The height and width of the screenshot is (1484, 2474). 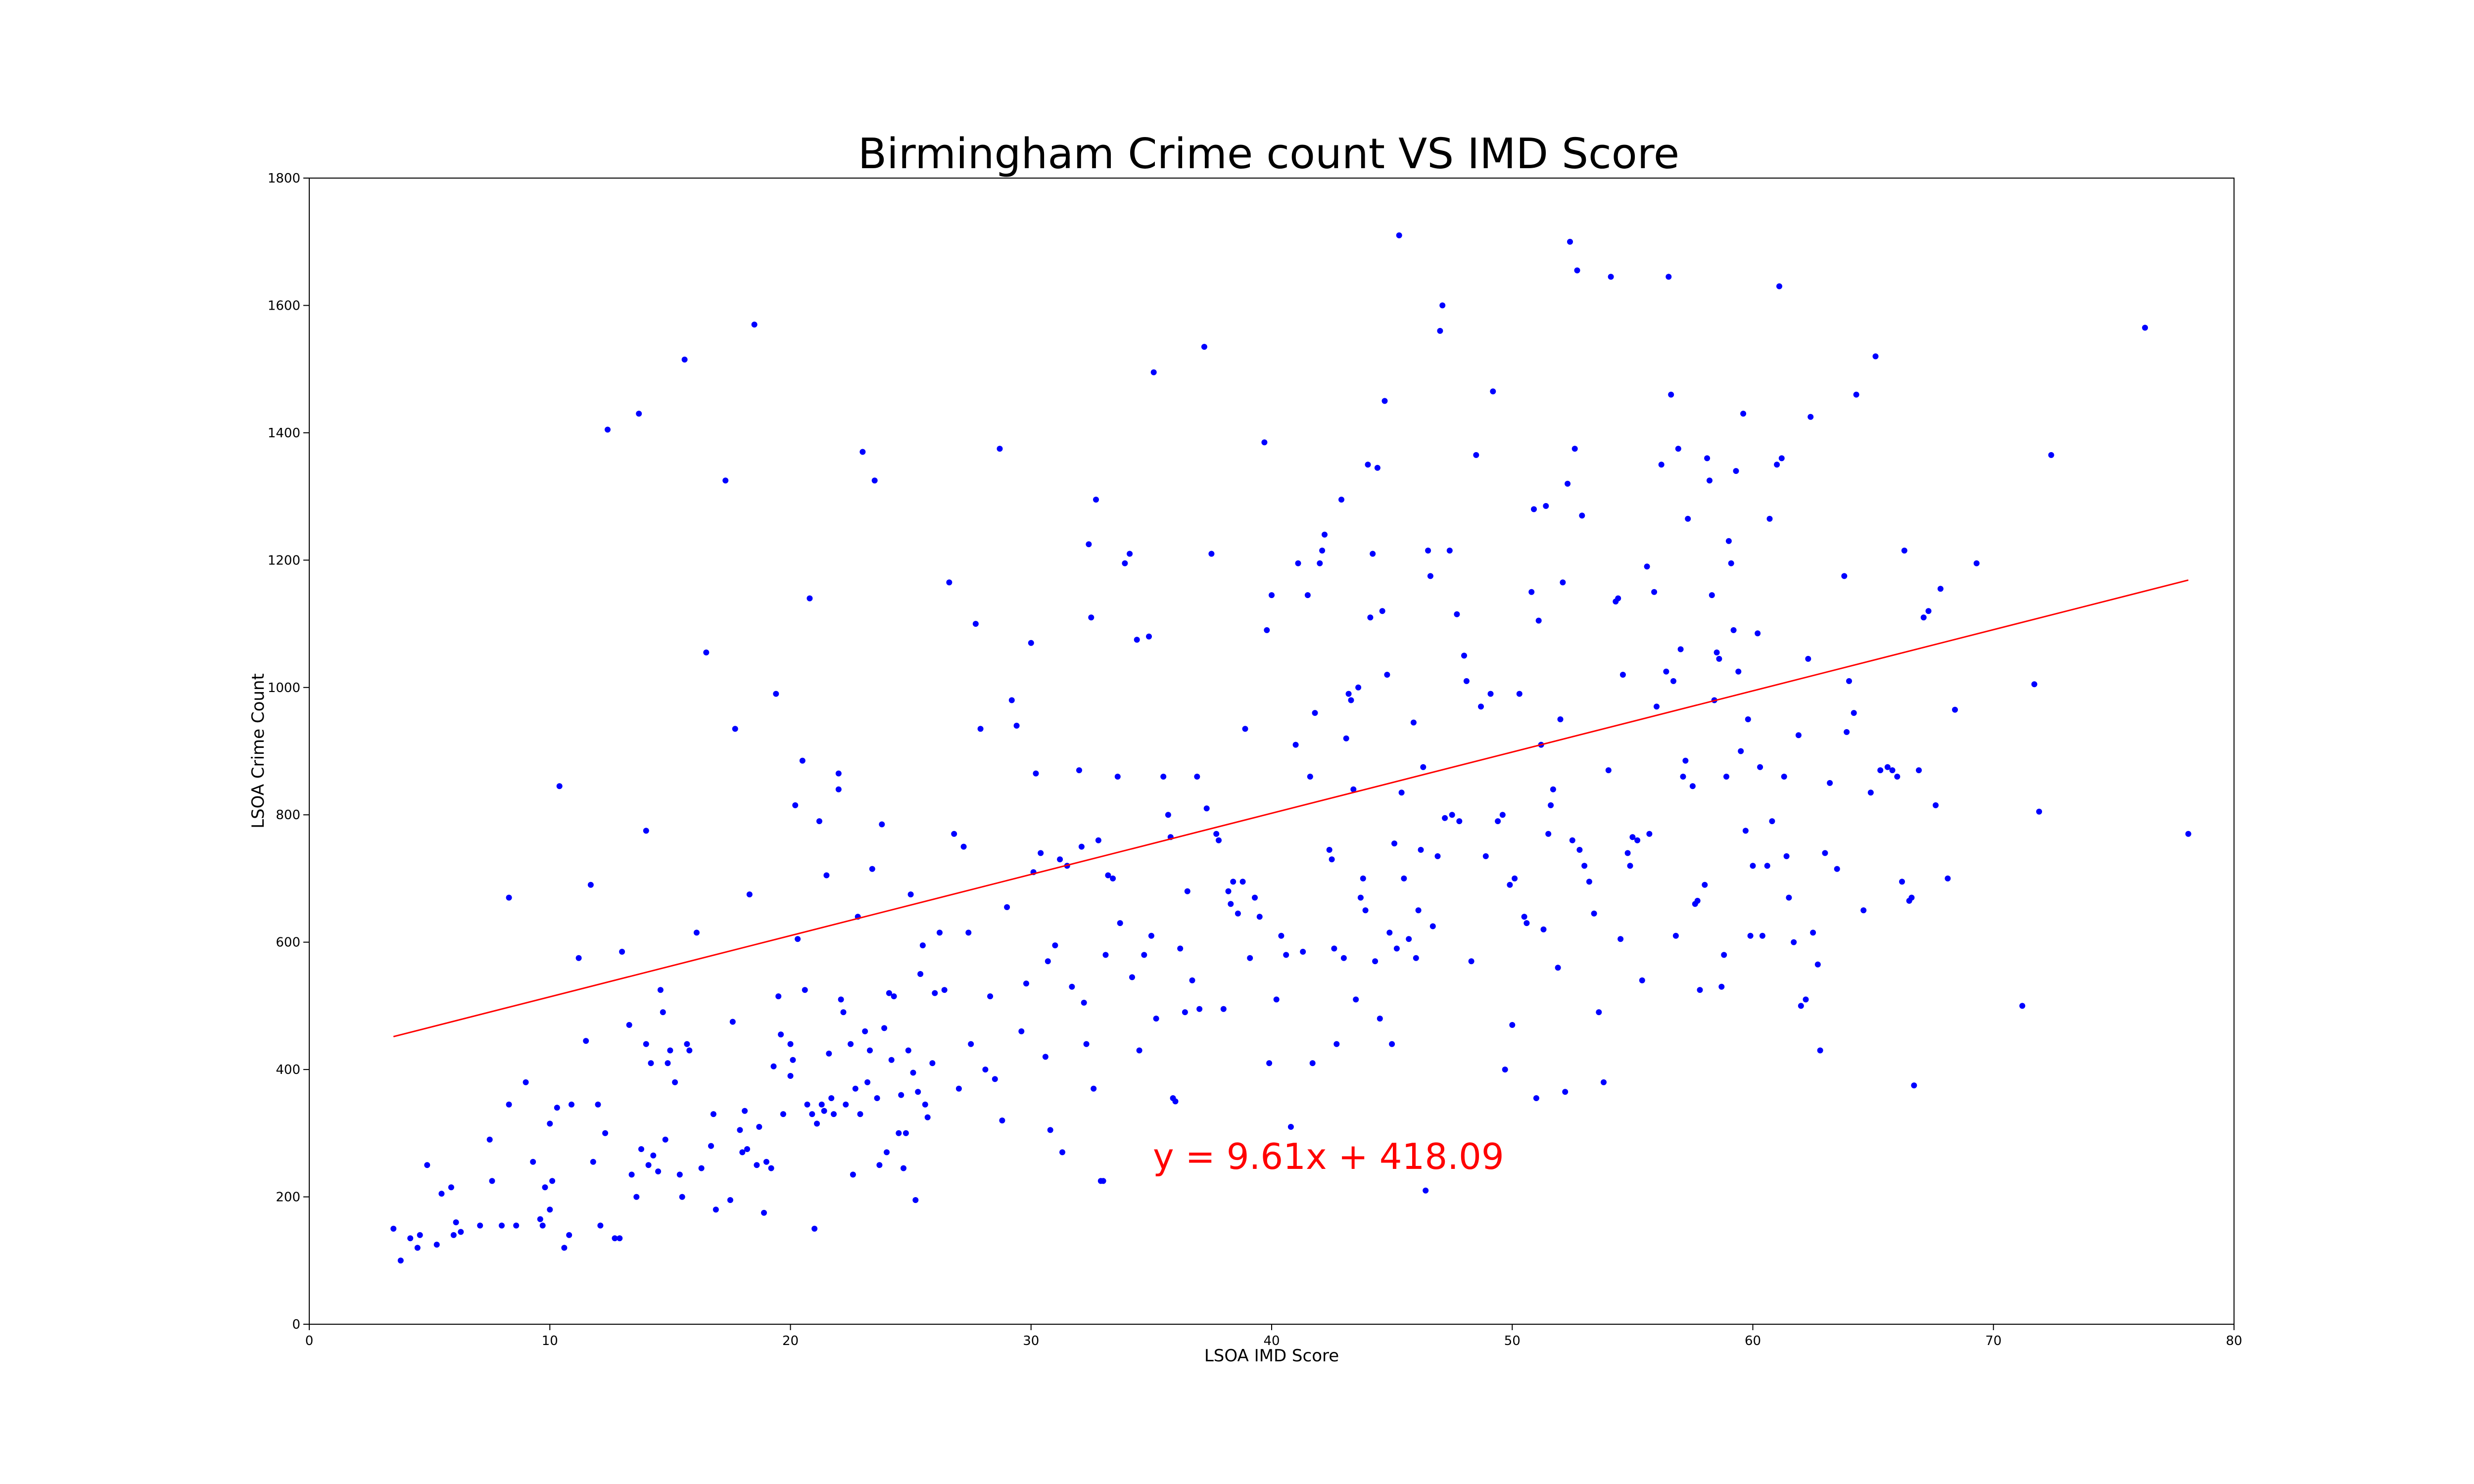 What do you see at coordinates (289, 751) in the screenshot?
I see `y-axis: 0 200 400 600 800 1000 1200 1400 1600 1800` at bounding box center [289, 751].